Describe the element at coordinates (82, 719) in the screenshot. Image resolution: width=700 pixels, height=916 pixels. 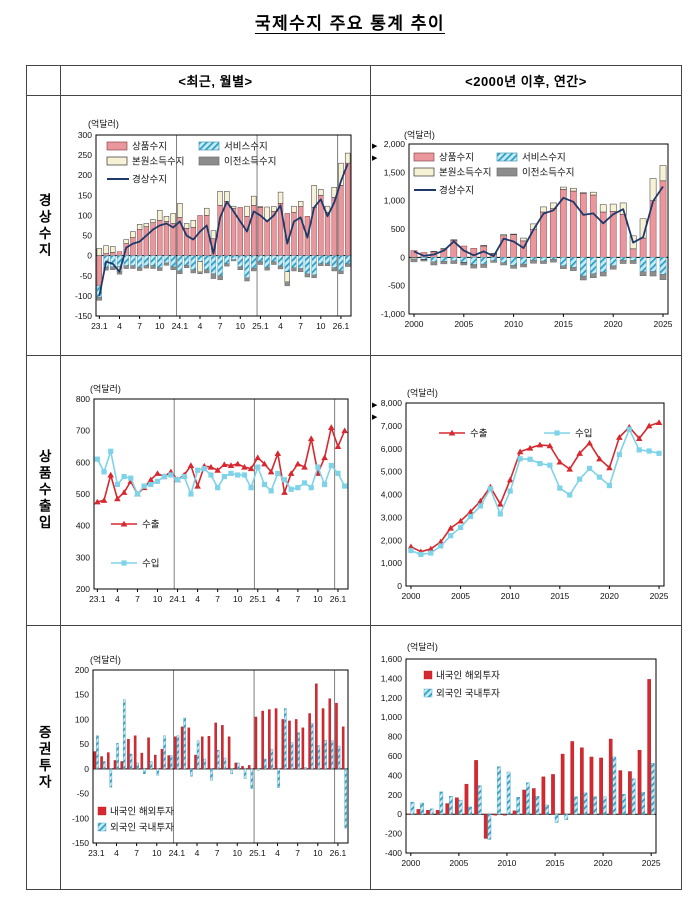
I see `svg-text: 100` at that location.